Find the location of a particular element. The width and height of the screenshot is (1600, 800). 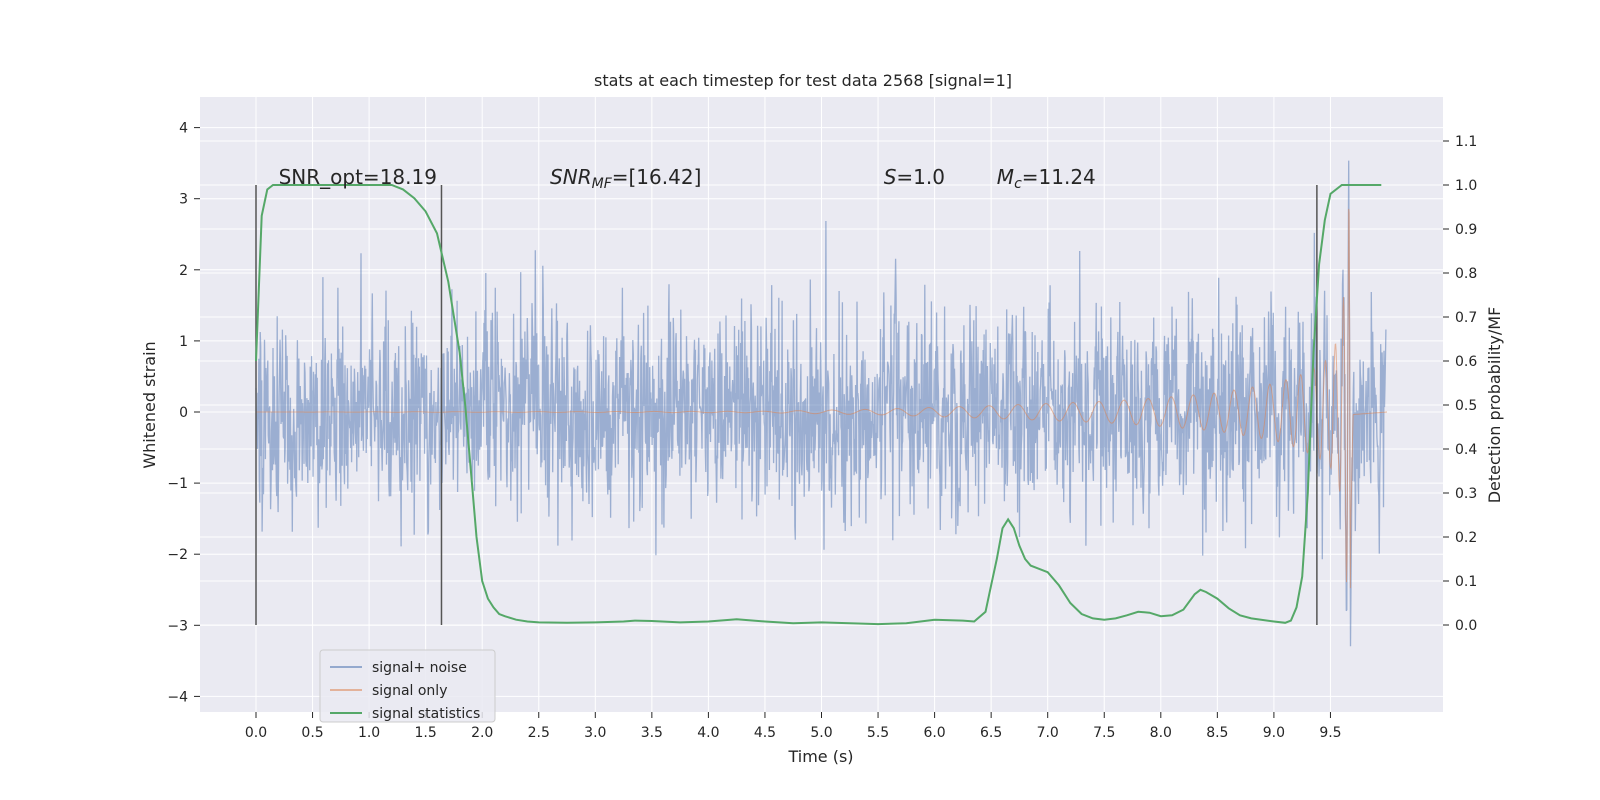

x-axis-label: Time (s) is located at coordinates (820, 756).